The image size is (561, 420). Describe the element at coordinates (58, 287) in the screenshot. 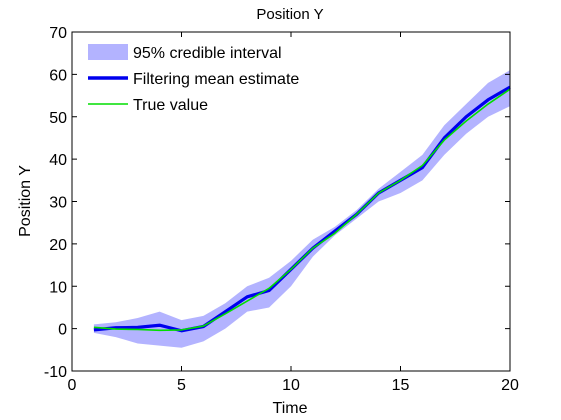

I see `y-tick-label: 10` at that location.